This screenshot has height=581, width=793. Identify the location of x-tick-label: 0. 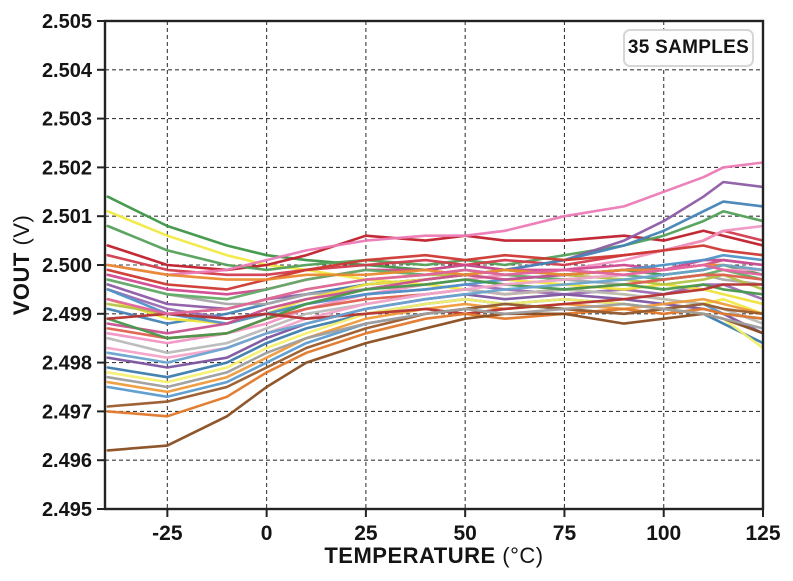
(267, 533).